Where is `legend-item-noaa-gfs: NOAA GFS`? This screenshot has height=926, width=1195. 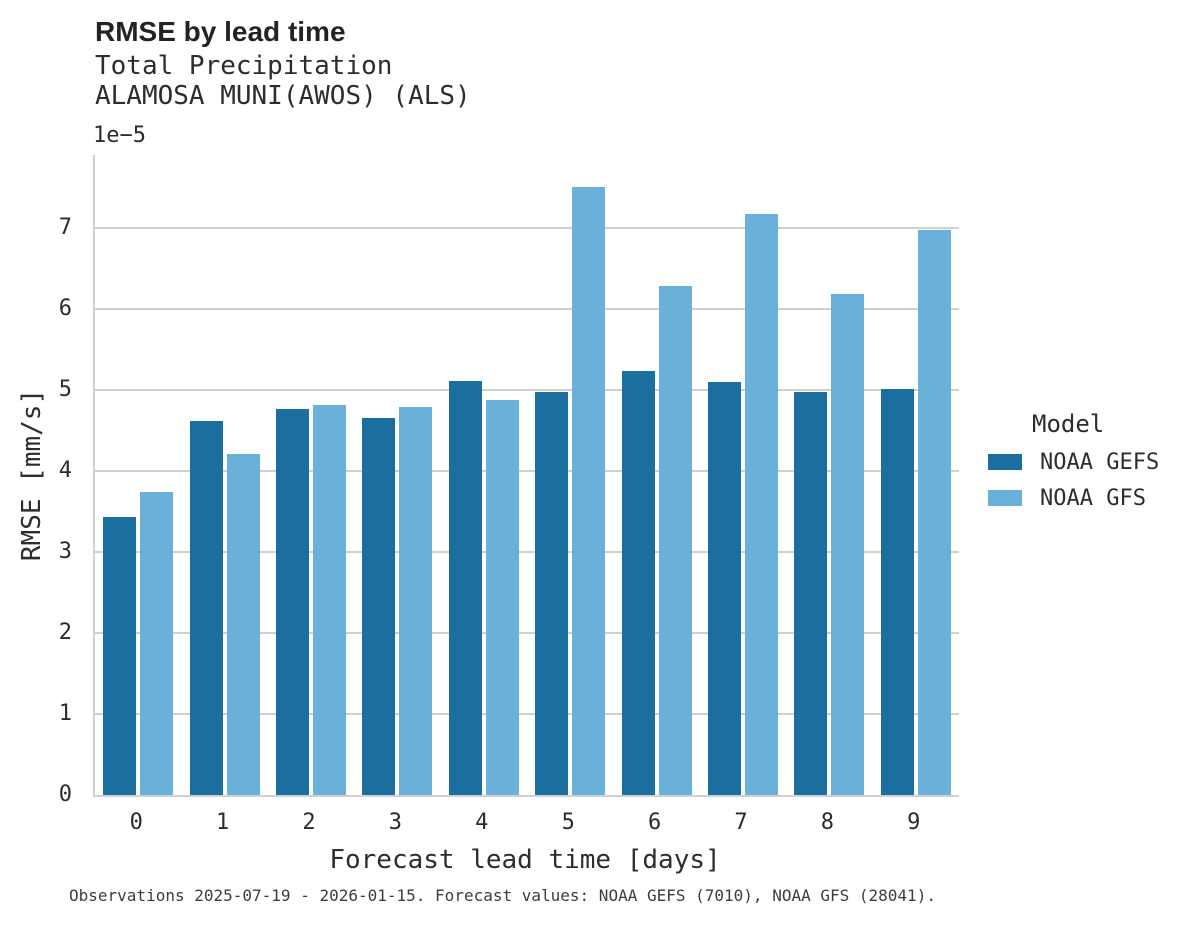 legend-item-noaa-gfs: NOAA GFS is located at coordinates (1088, 498).